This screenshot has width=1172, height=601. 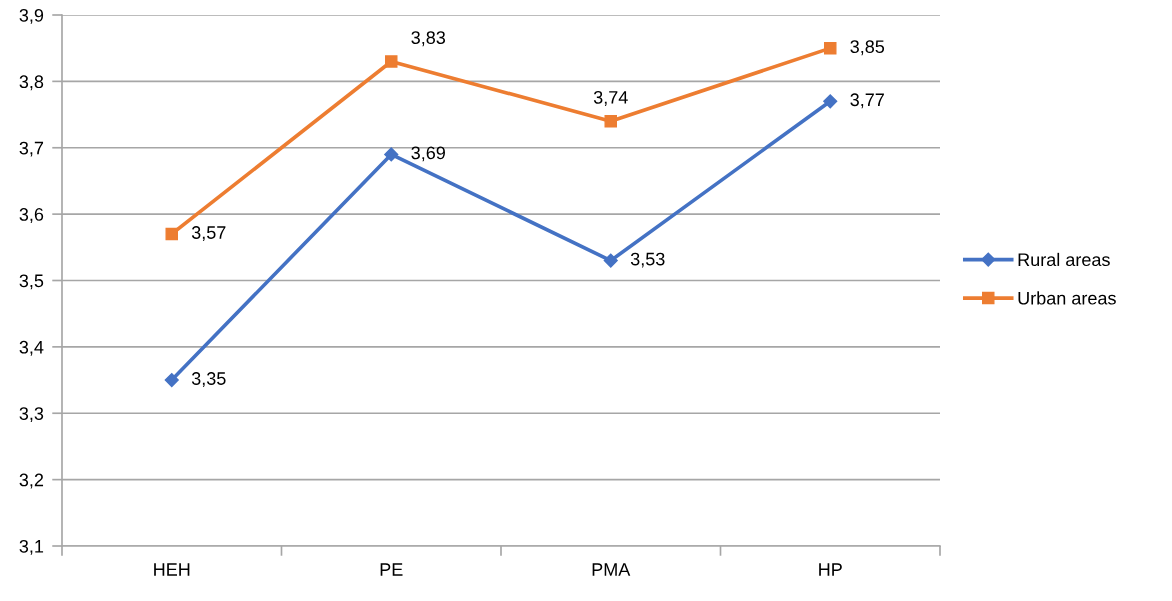 What do you see at coordinates (610, 98) in the screenshot?
I see `data-label: 3,74` at bounding box center [610, 98].